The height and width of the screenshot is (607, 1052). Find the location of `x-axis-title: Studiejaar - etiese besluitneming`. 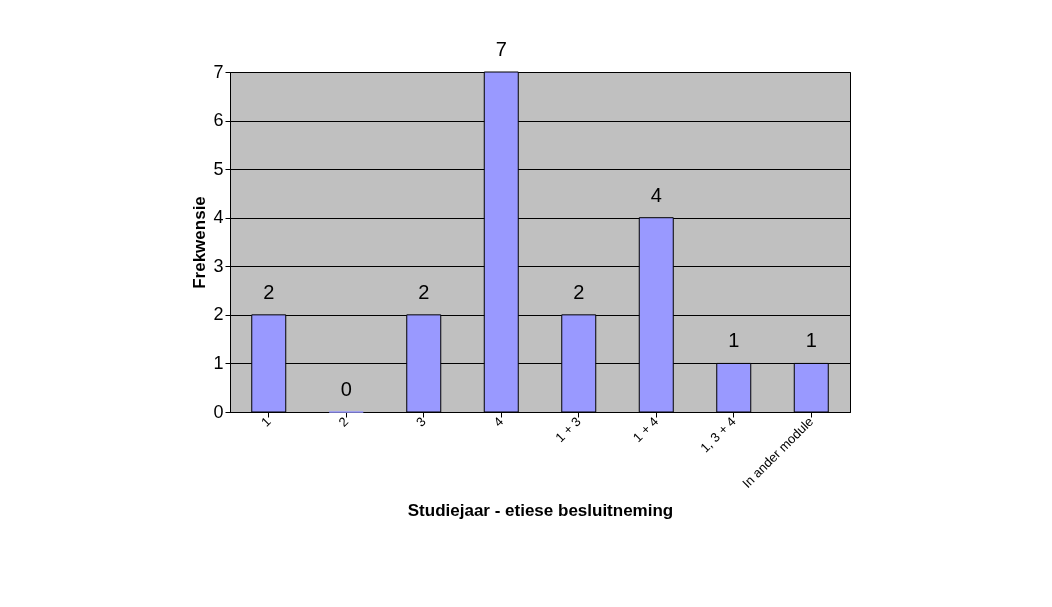

x-axis-title: Studiejaar - etiese besluitneming is located at coordinates (540, 510).